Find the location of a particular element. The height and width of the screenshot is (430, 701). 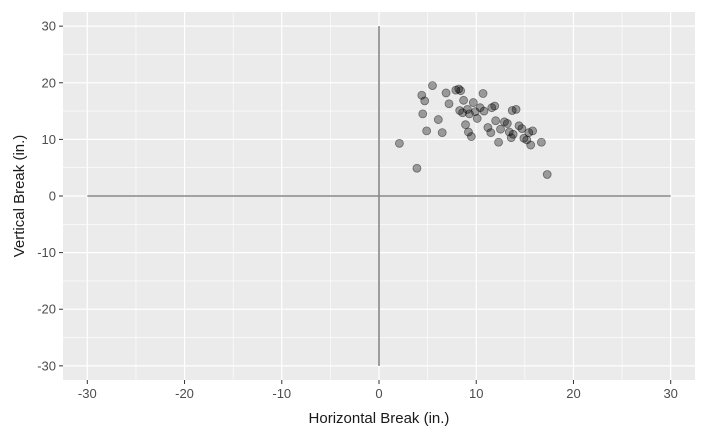

y-axis-title: Vertical Break (in.) is located at coordinates (19, 196).